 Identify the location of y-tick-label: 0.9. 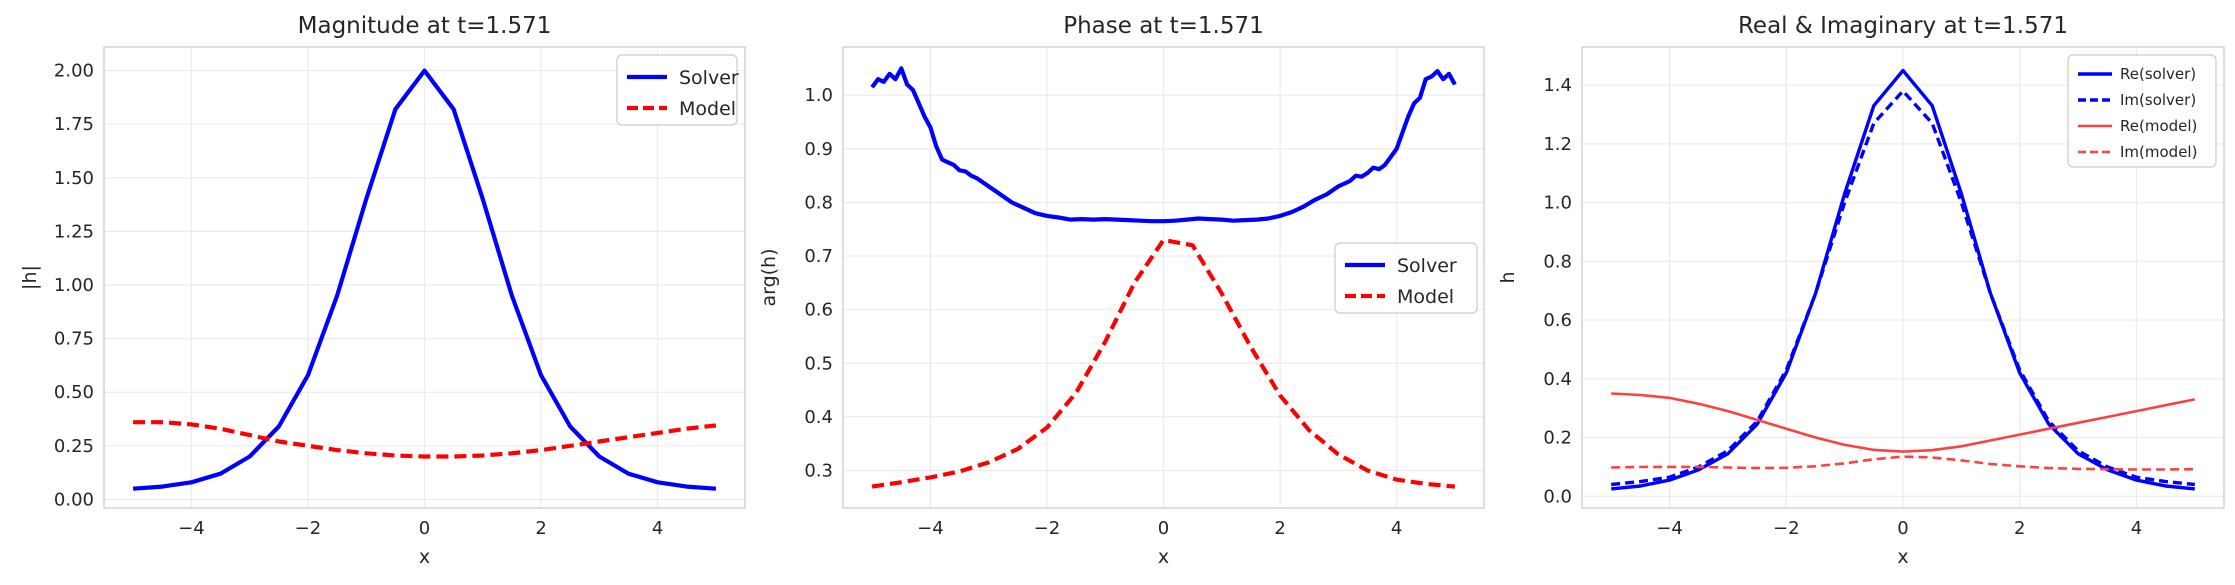
(818, 149).